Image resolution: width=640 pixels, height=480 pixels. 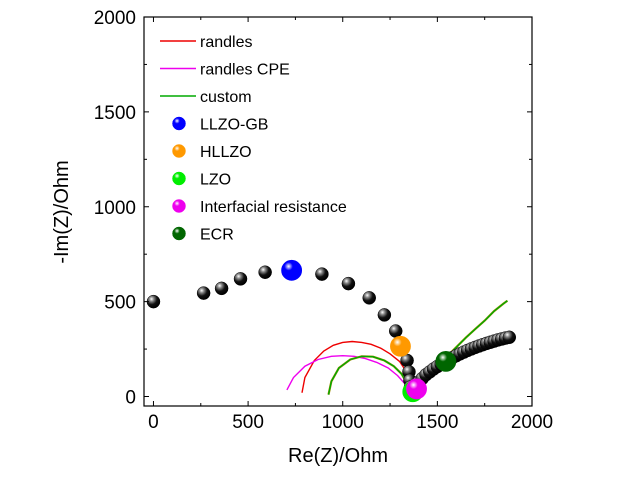 What do you see at coordinates (120, 303) in the screenshot?
I see `y-tick-label: 500` at bounding box center [120, 303].